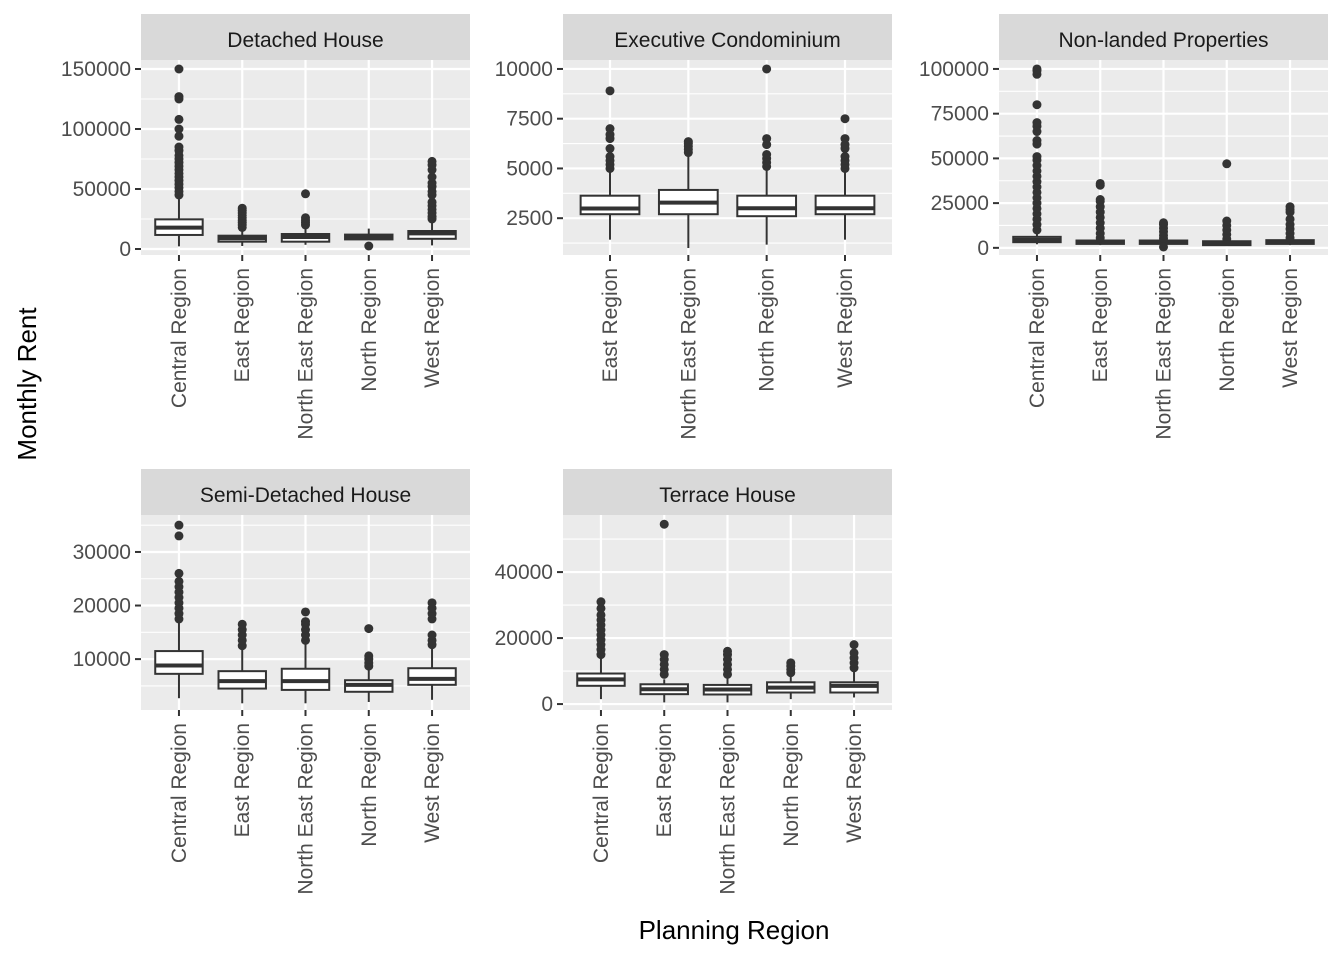  I want to click on y-axis-title: Monthly Rent, so click(27, 384).